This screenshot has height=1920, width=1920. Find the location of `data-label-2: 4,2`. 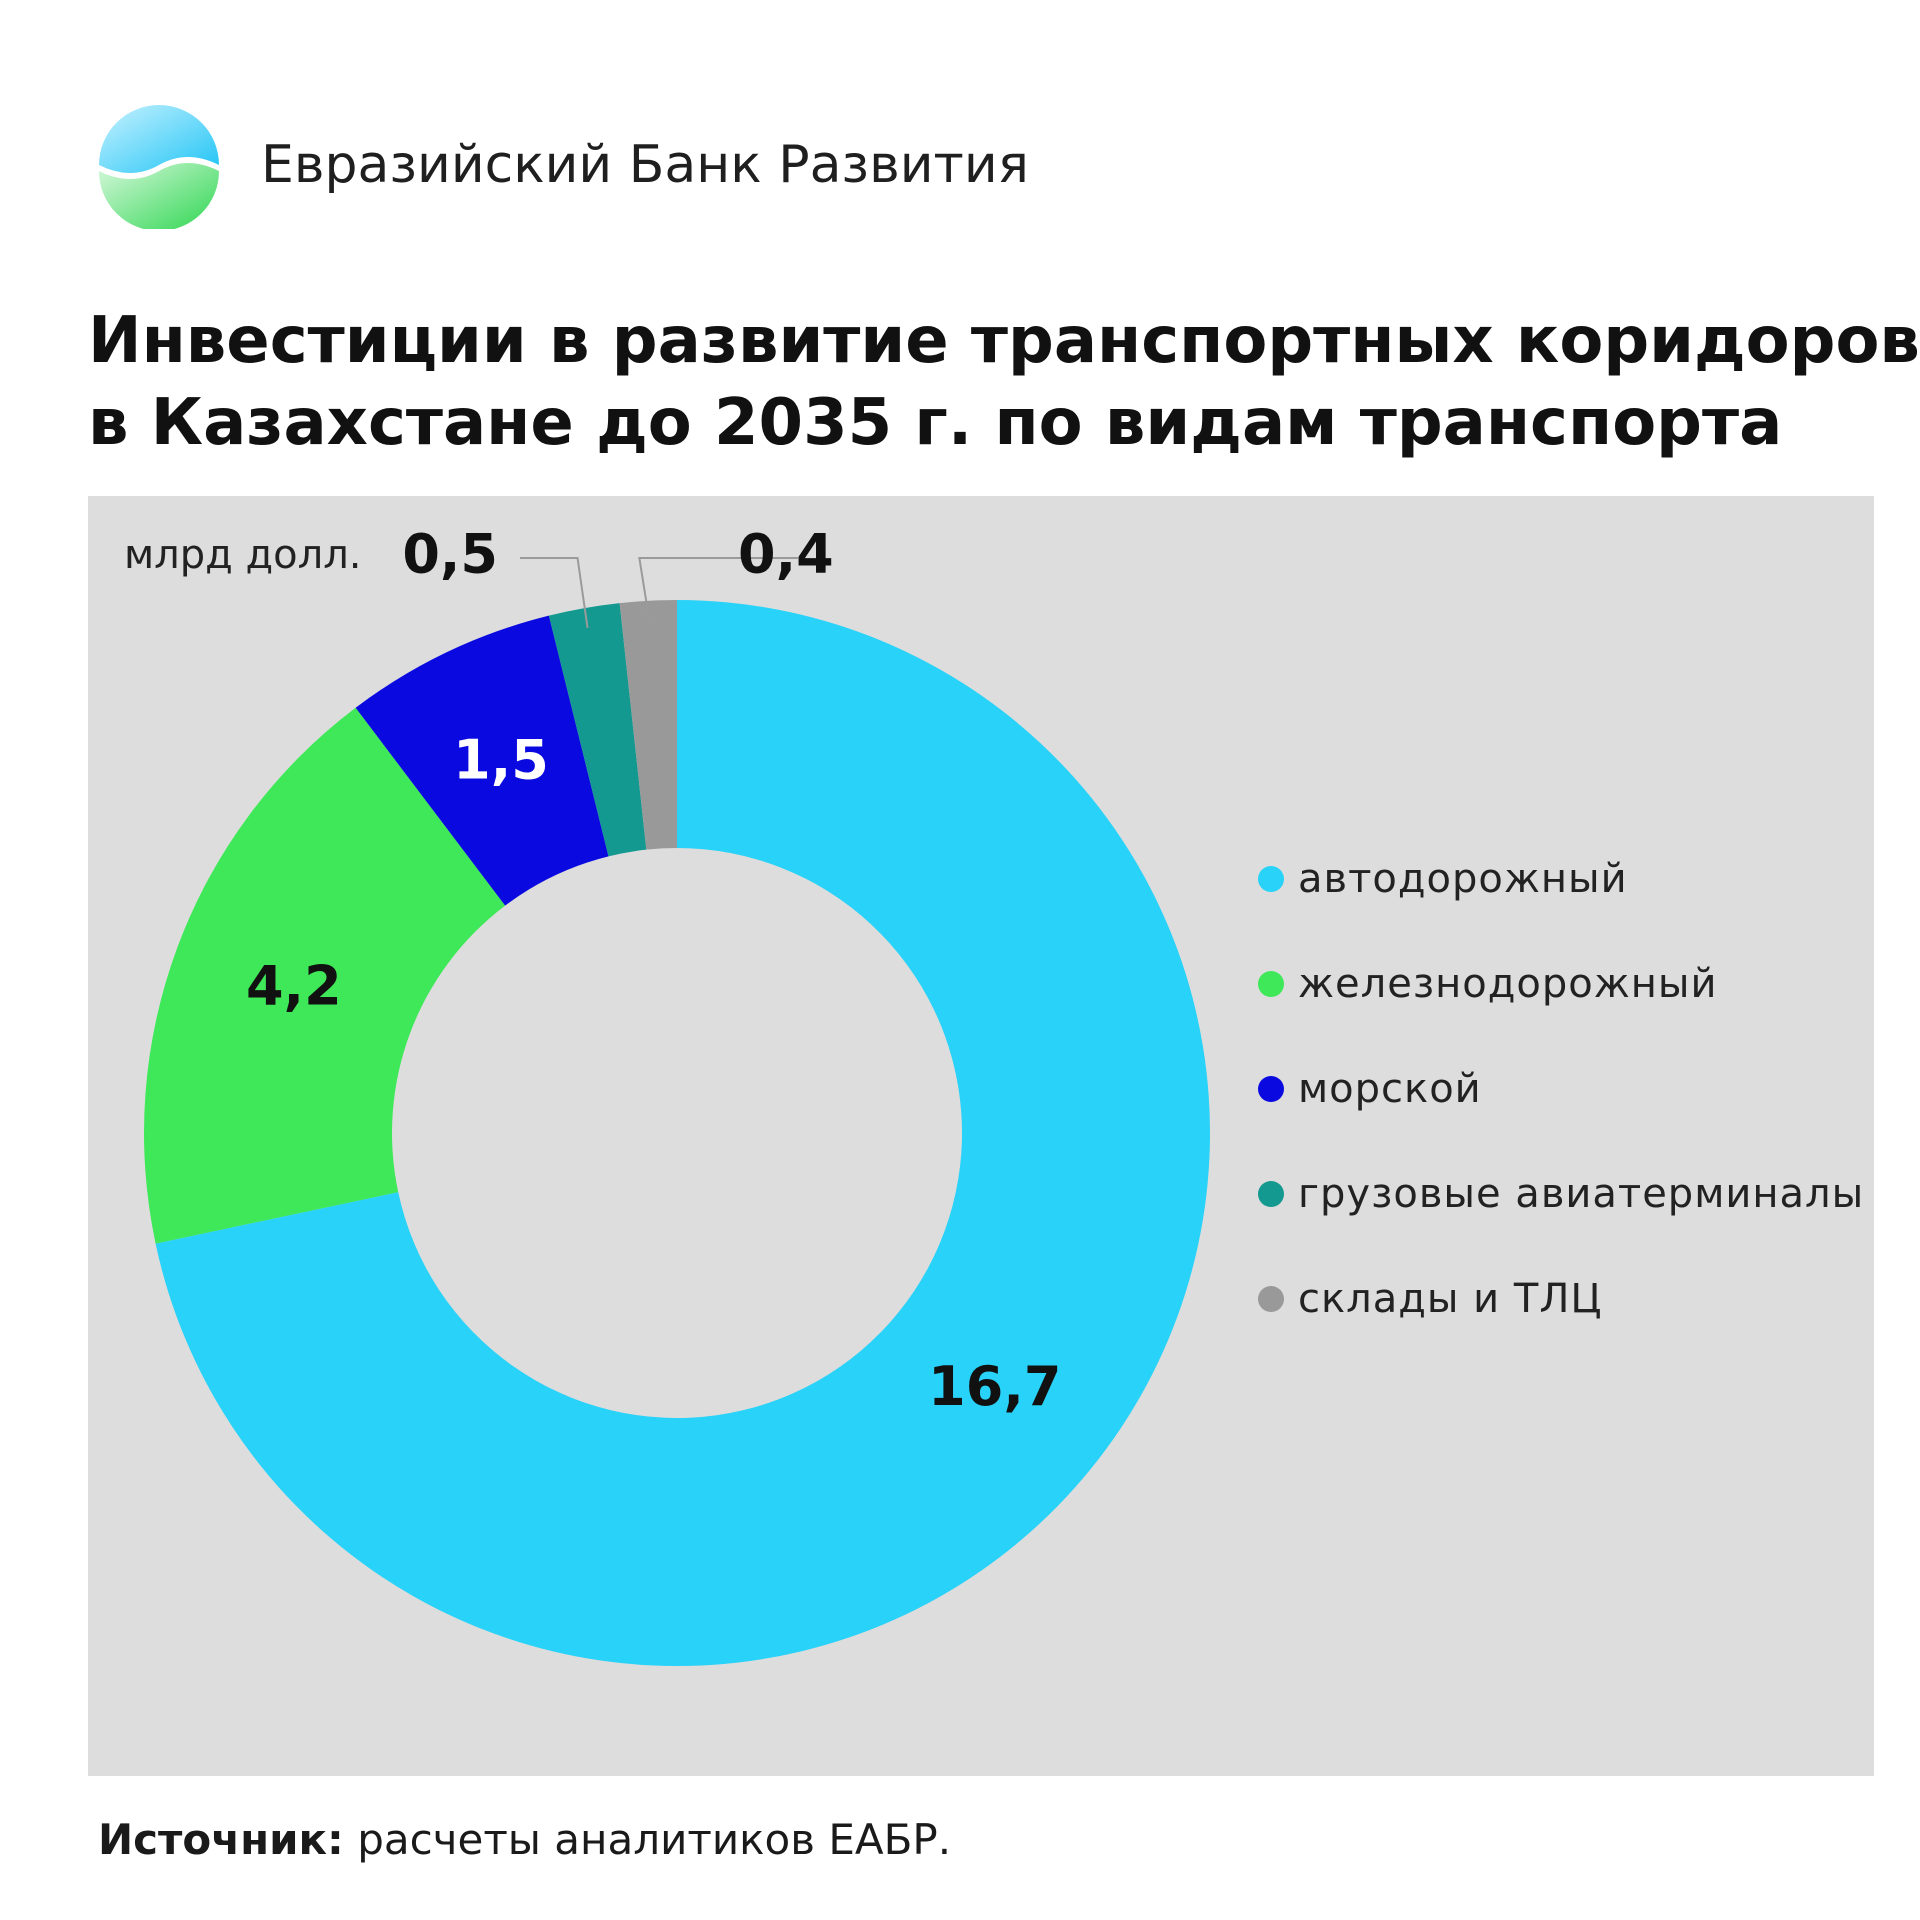

data-label-2: 4,2 is located at coordinates (294, 986).